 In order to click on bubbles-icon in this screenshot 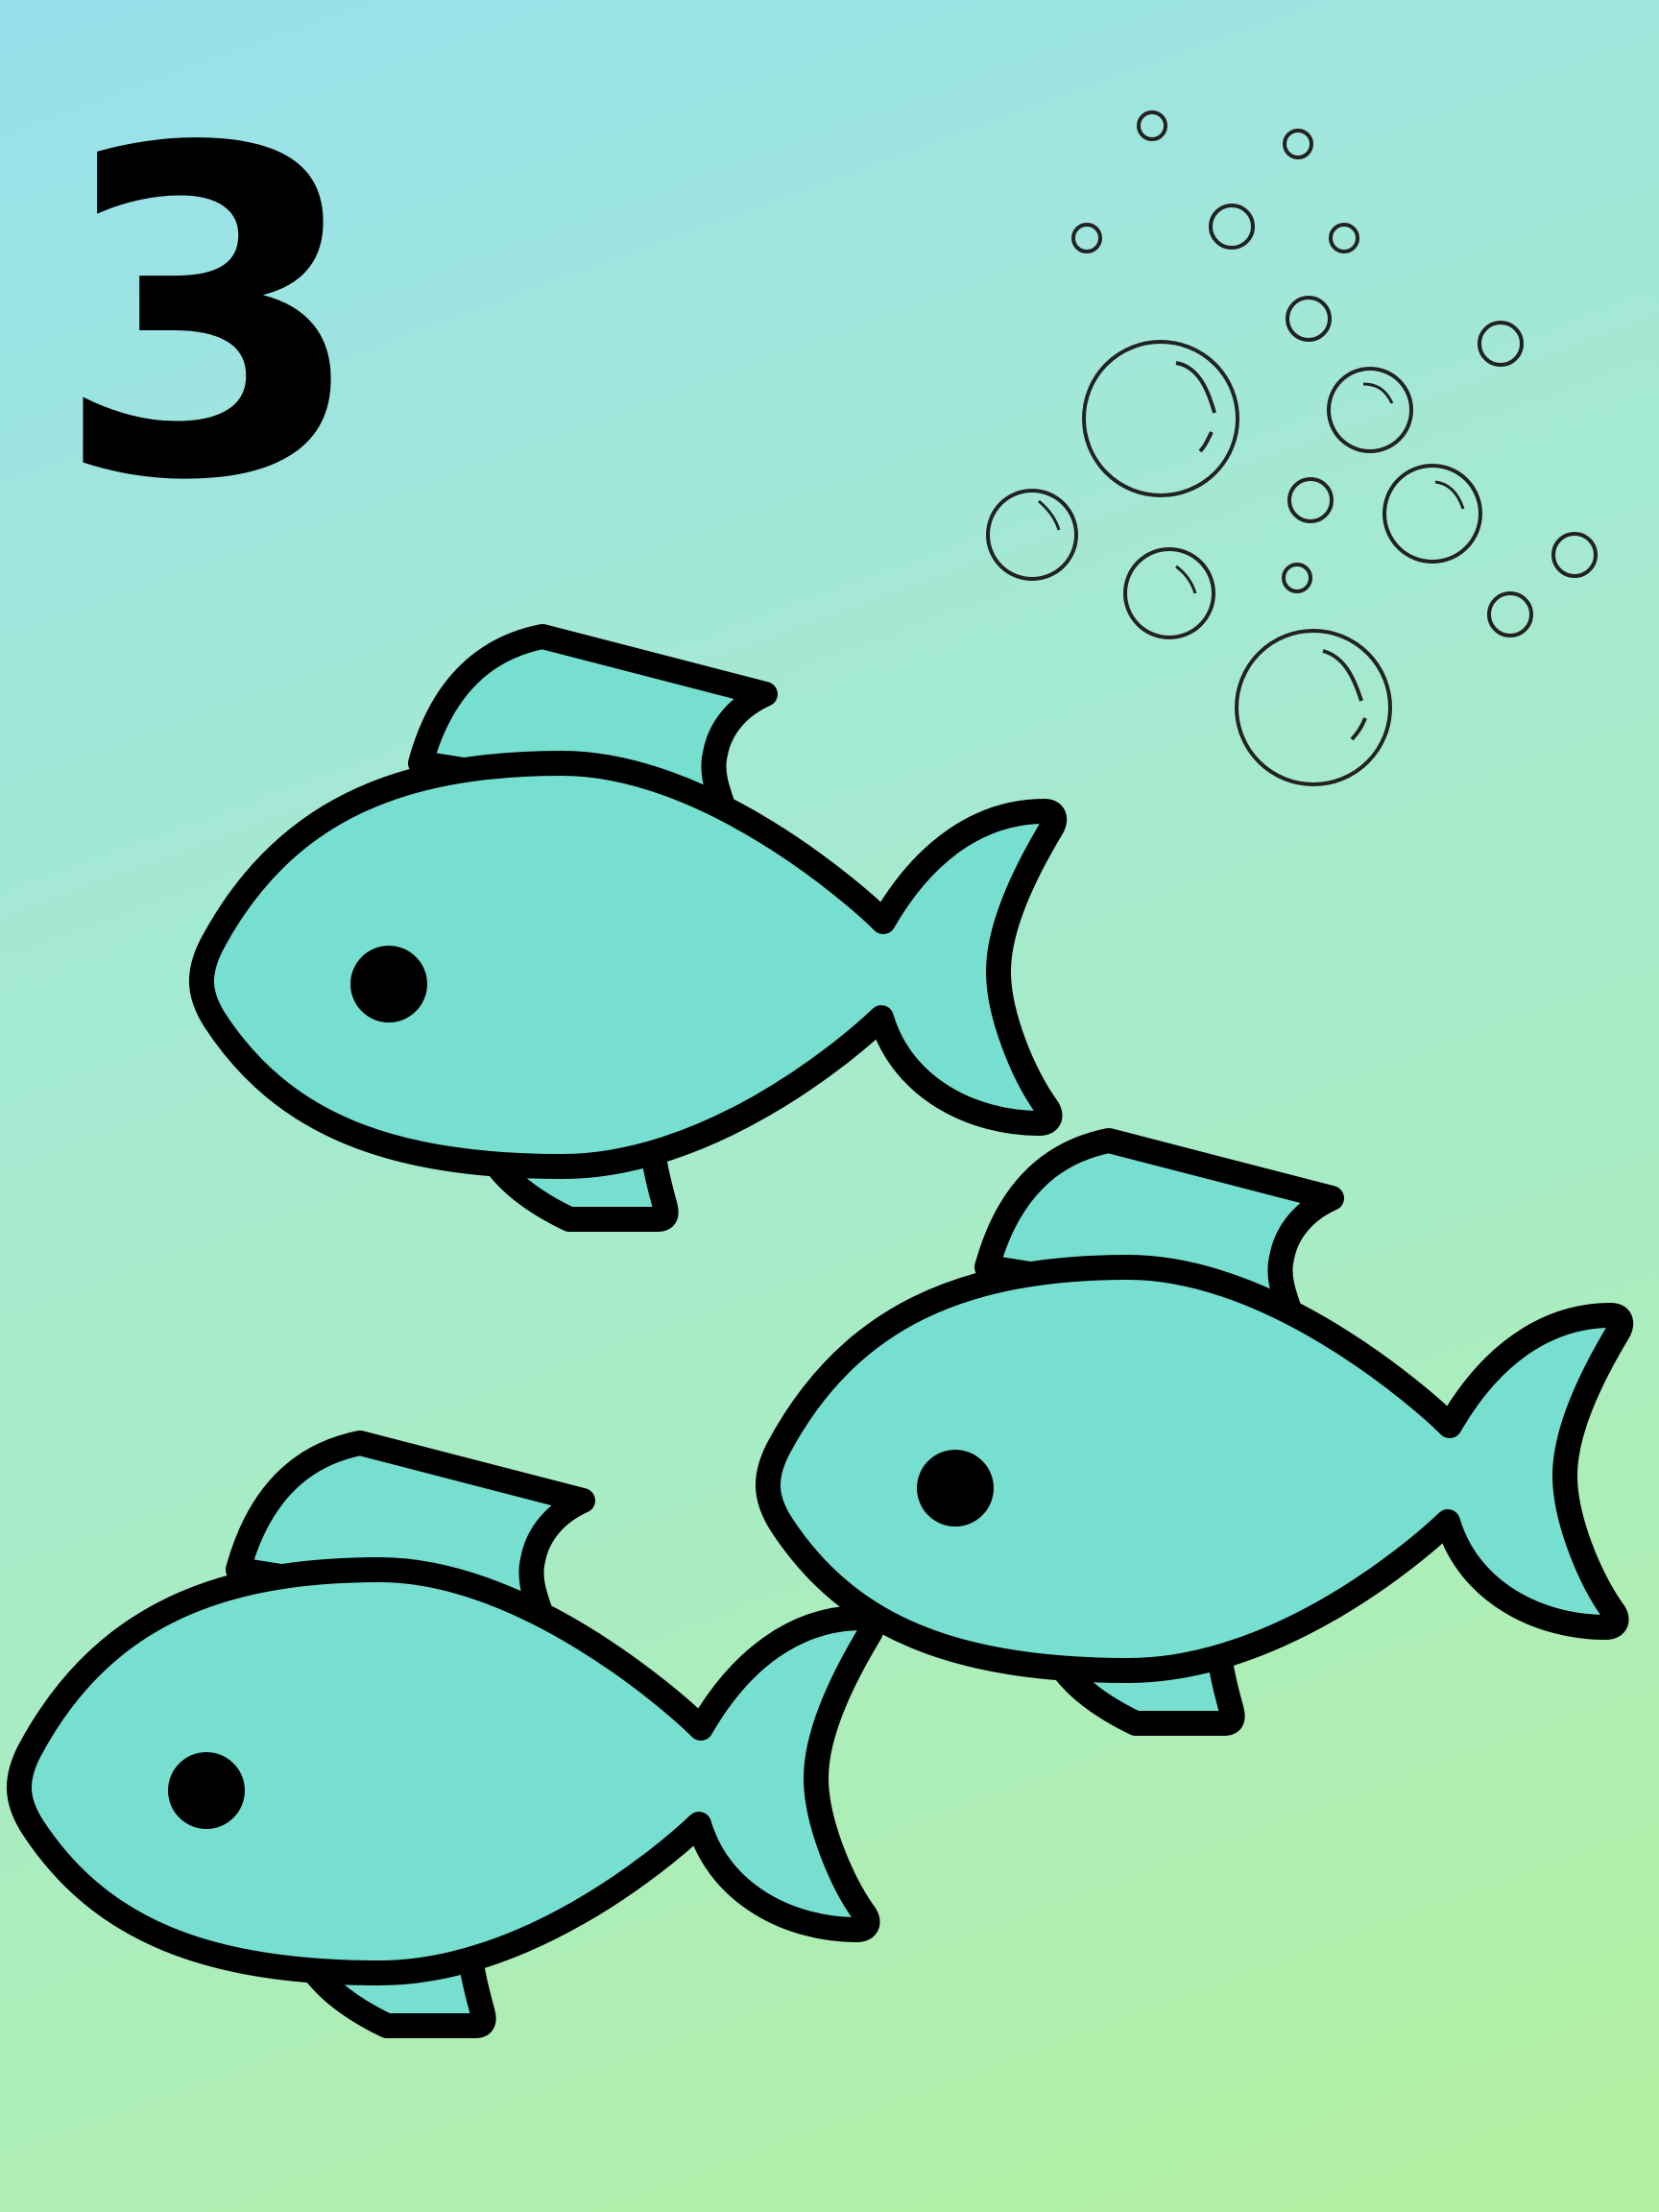, I will do `click(1292, 448)`.